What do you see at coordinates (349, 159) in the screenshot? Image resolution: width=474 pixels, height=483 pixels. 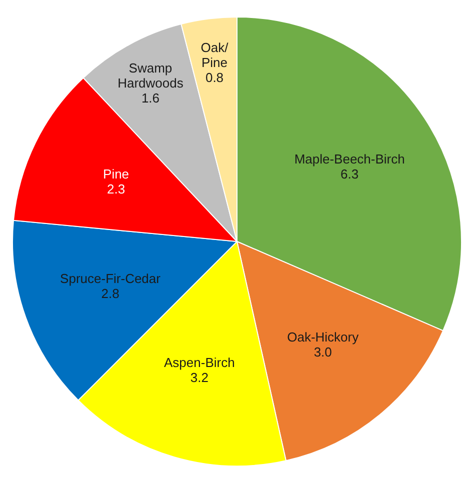 I see `slice-label: Maple-Beech-Birch` at bounding box center [349, 159].